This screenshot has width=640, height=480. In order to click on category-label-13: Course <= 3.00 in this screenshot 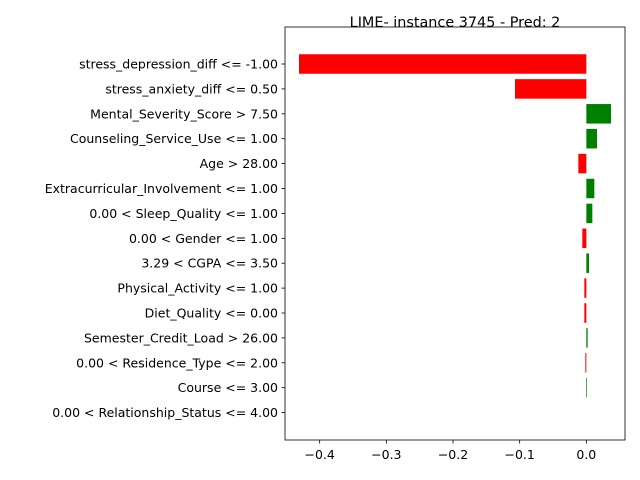, I will do `click(228, 387)`.